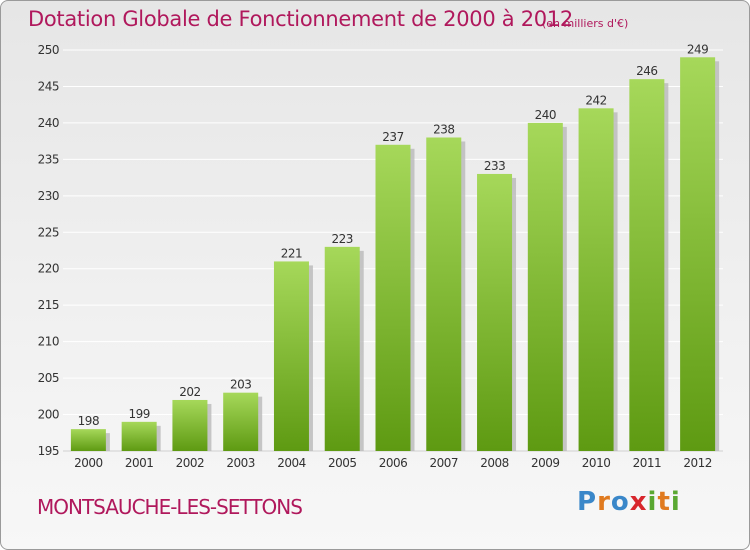 This screenshot has width=750, height=550. I want to click on bar-2005, so click(342, 348).